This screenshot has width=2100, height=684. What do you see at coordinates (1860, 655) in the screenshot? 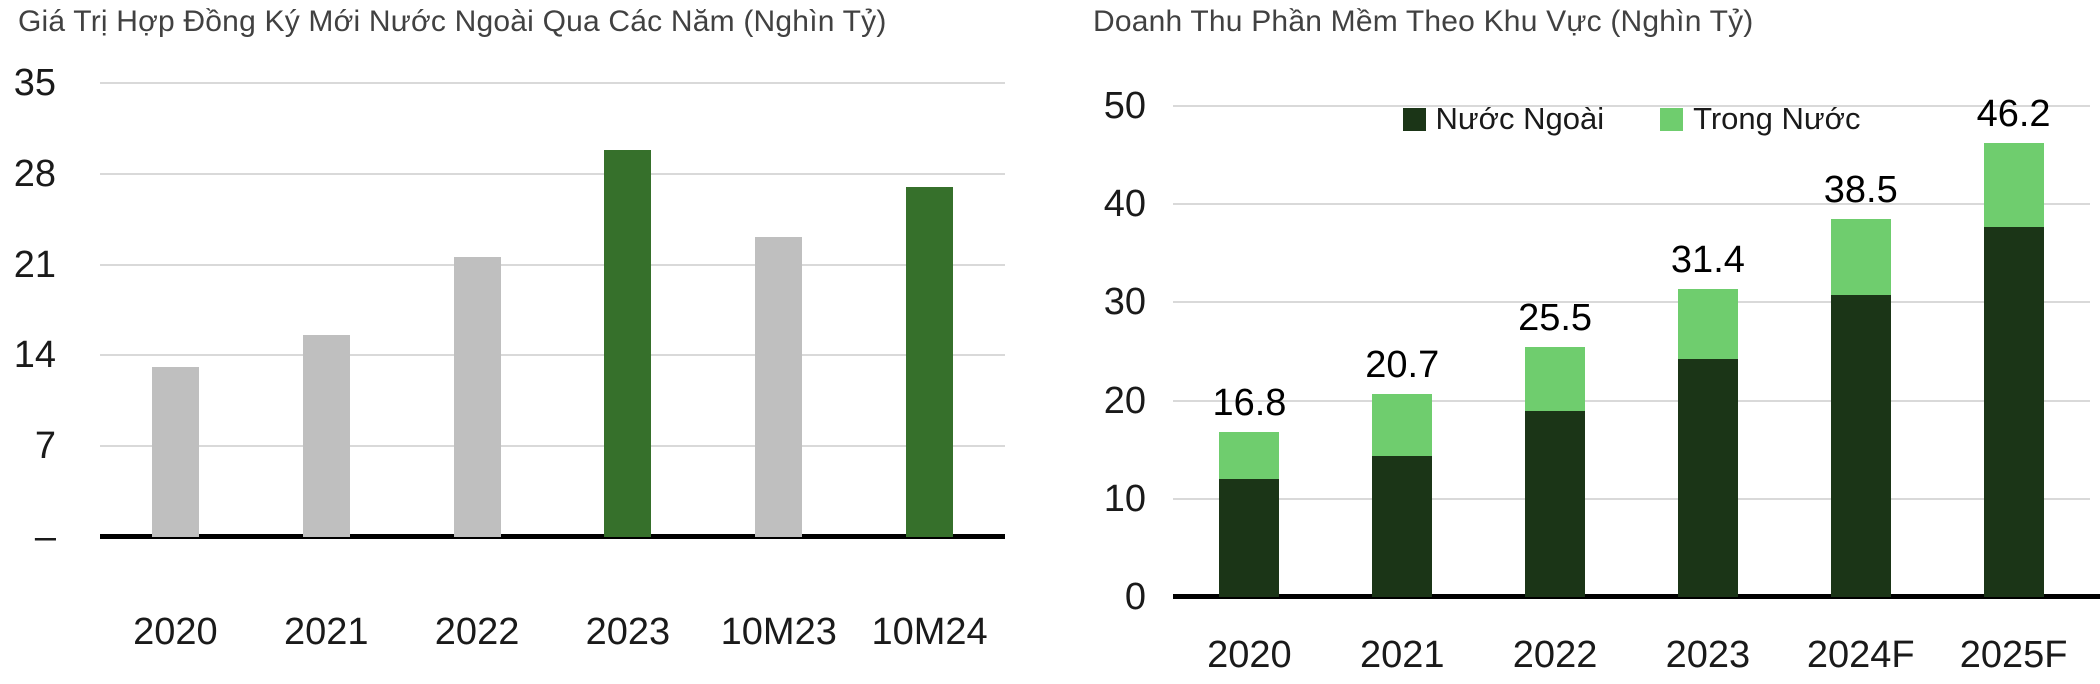
I see `x-tick-label-2024F: 2024F` at bounding box center [1860, 655].